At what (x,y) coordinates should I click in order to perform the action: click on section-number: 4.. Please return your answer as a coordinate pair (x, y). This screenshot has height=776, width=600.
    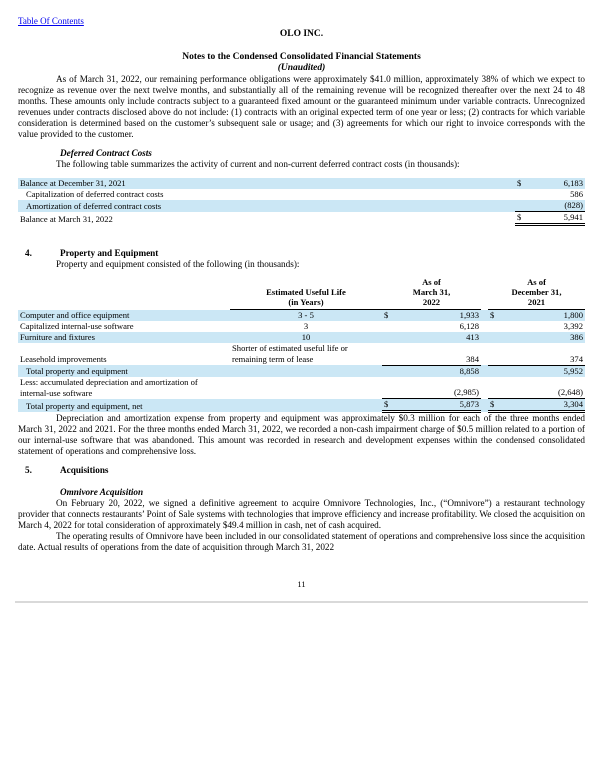
    Looking at the image, I should click on (28, 253).